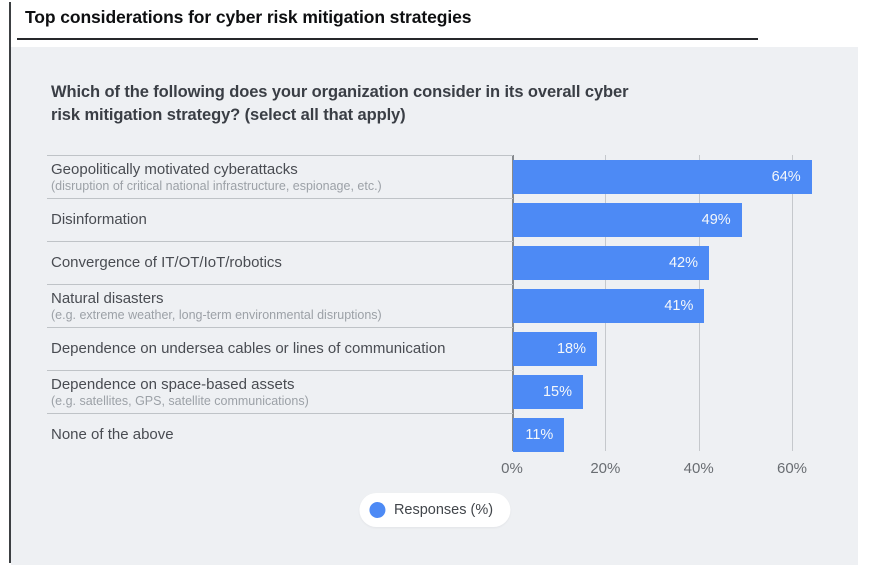 The image size is (891, 582). Describe the element at coordinates (10, 282) in the screenshot. I see `left-border-rule` at that location.